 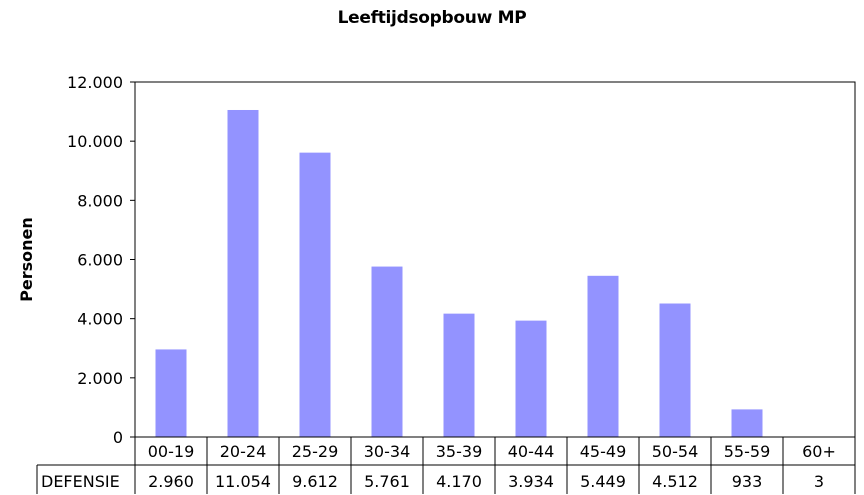 What do you see at coordinates (100, 378) in the screenshot?
I see `y-tick-label: 2.000` at bounding box center [100, 378].